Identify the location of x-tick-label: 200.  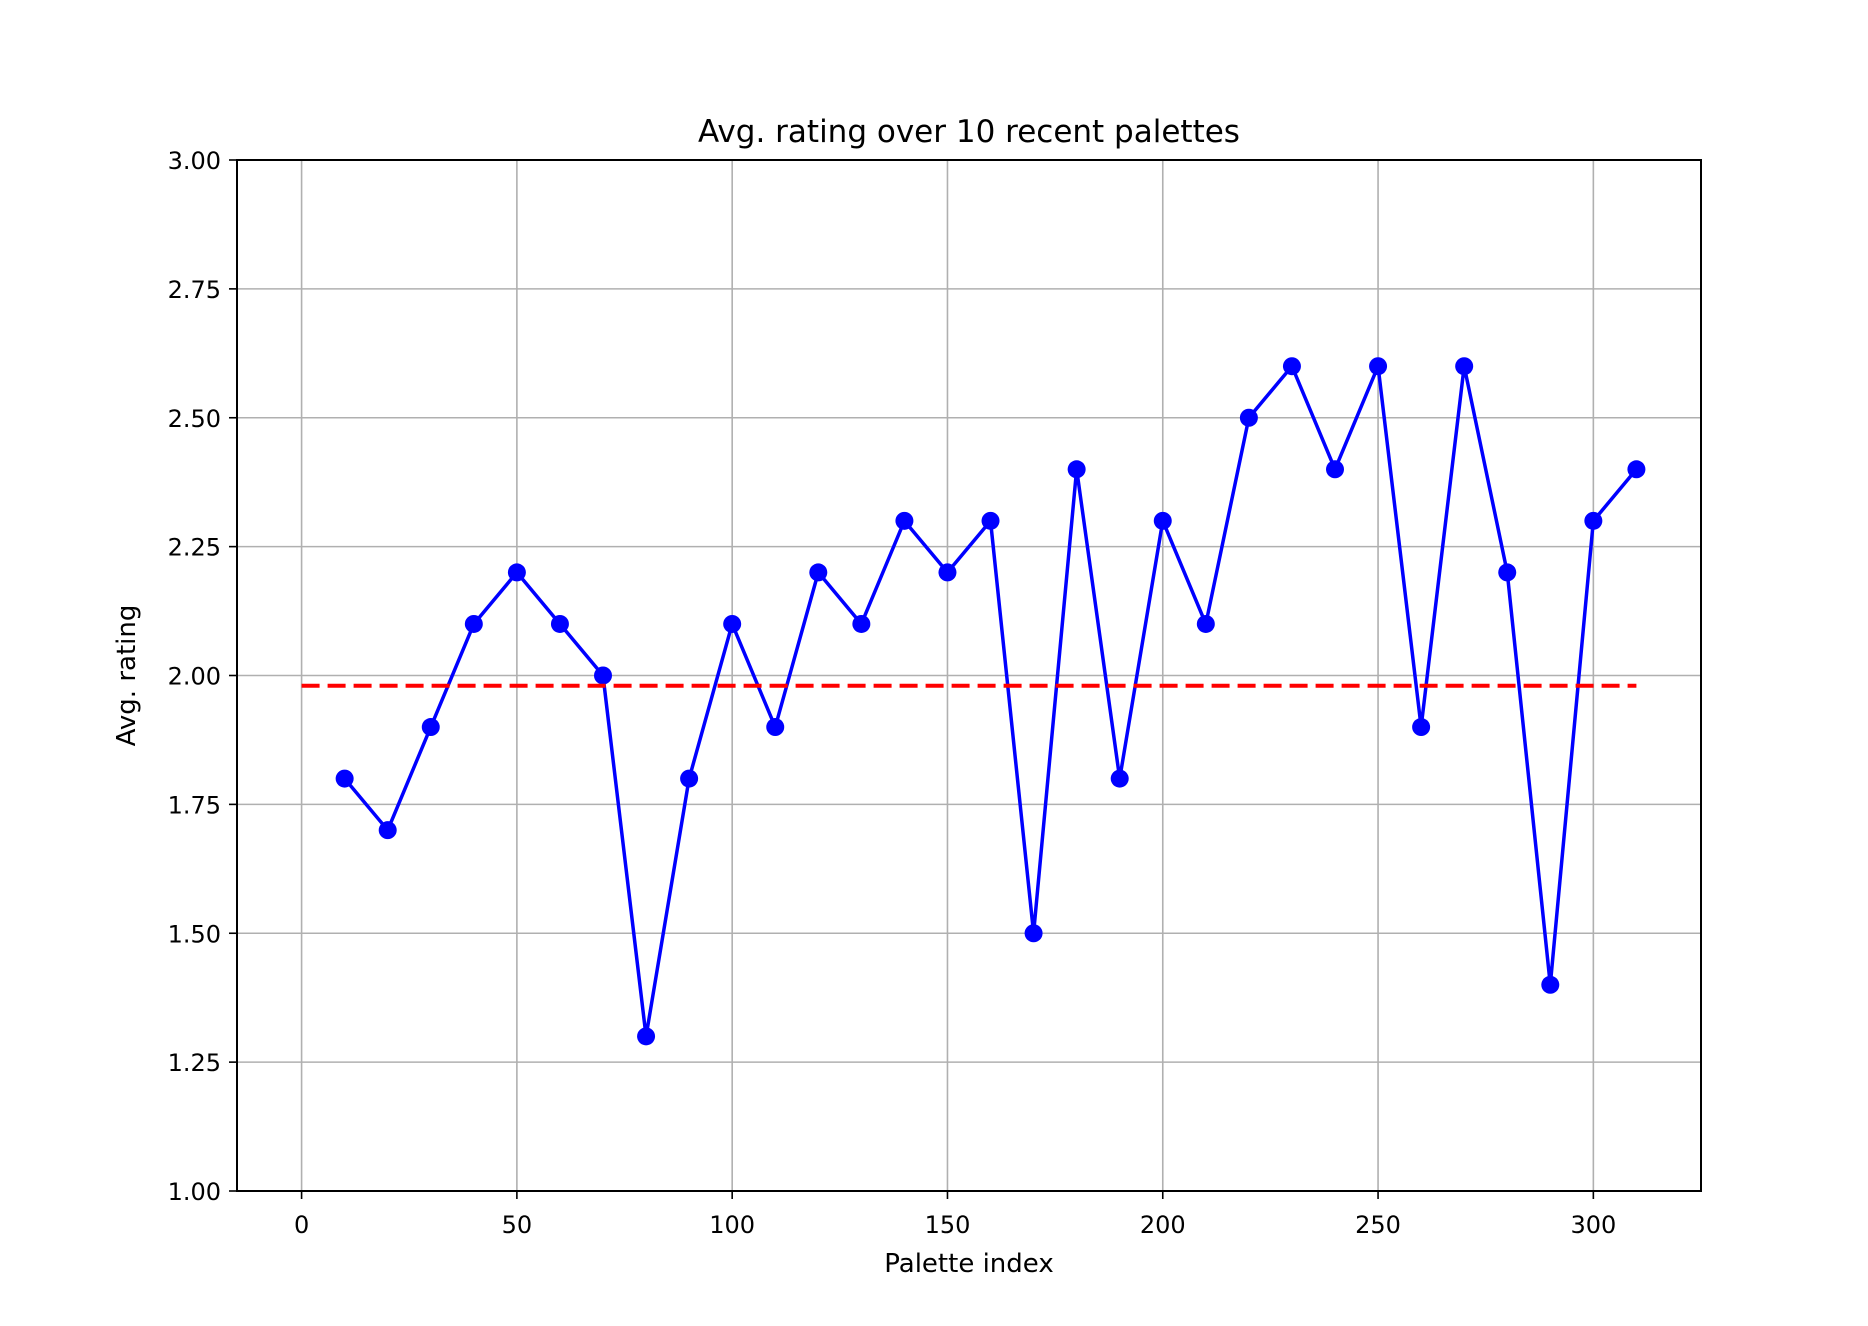
(1163, 1225).